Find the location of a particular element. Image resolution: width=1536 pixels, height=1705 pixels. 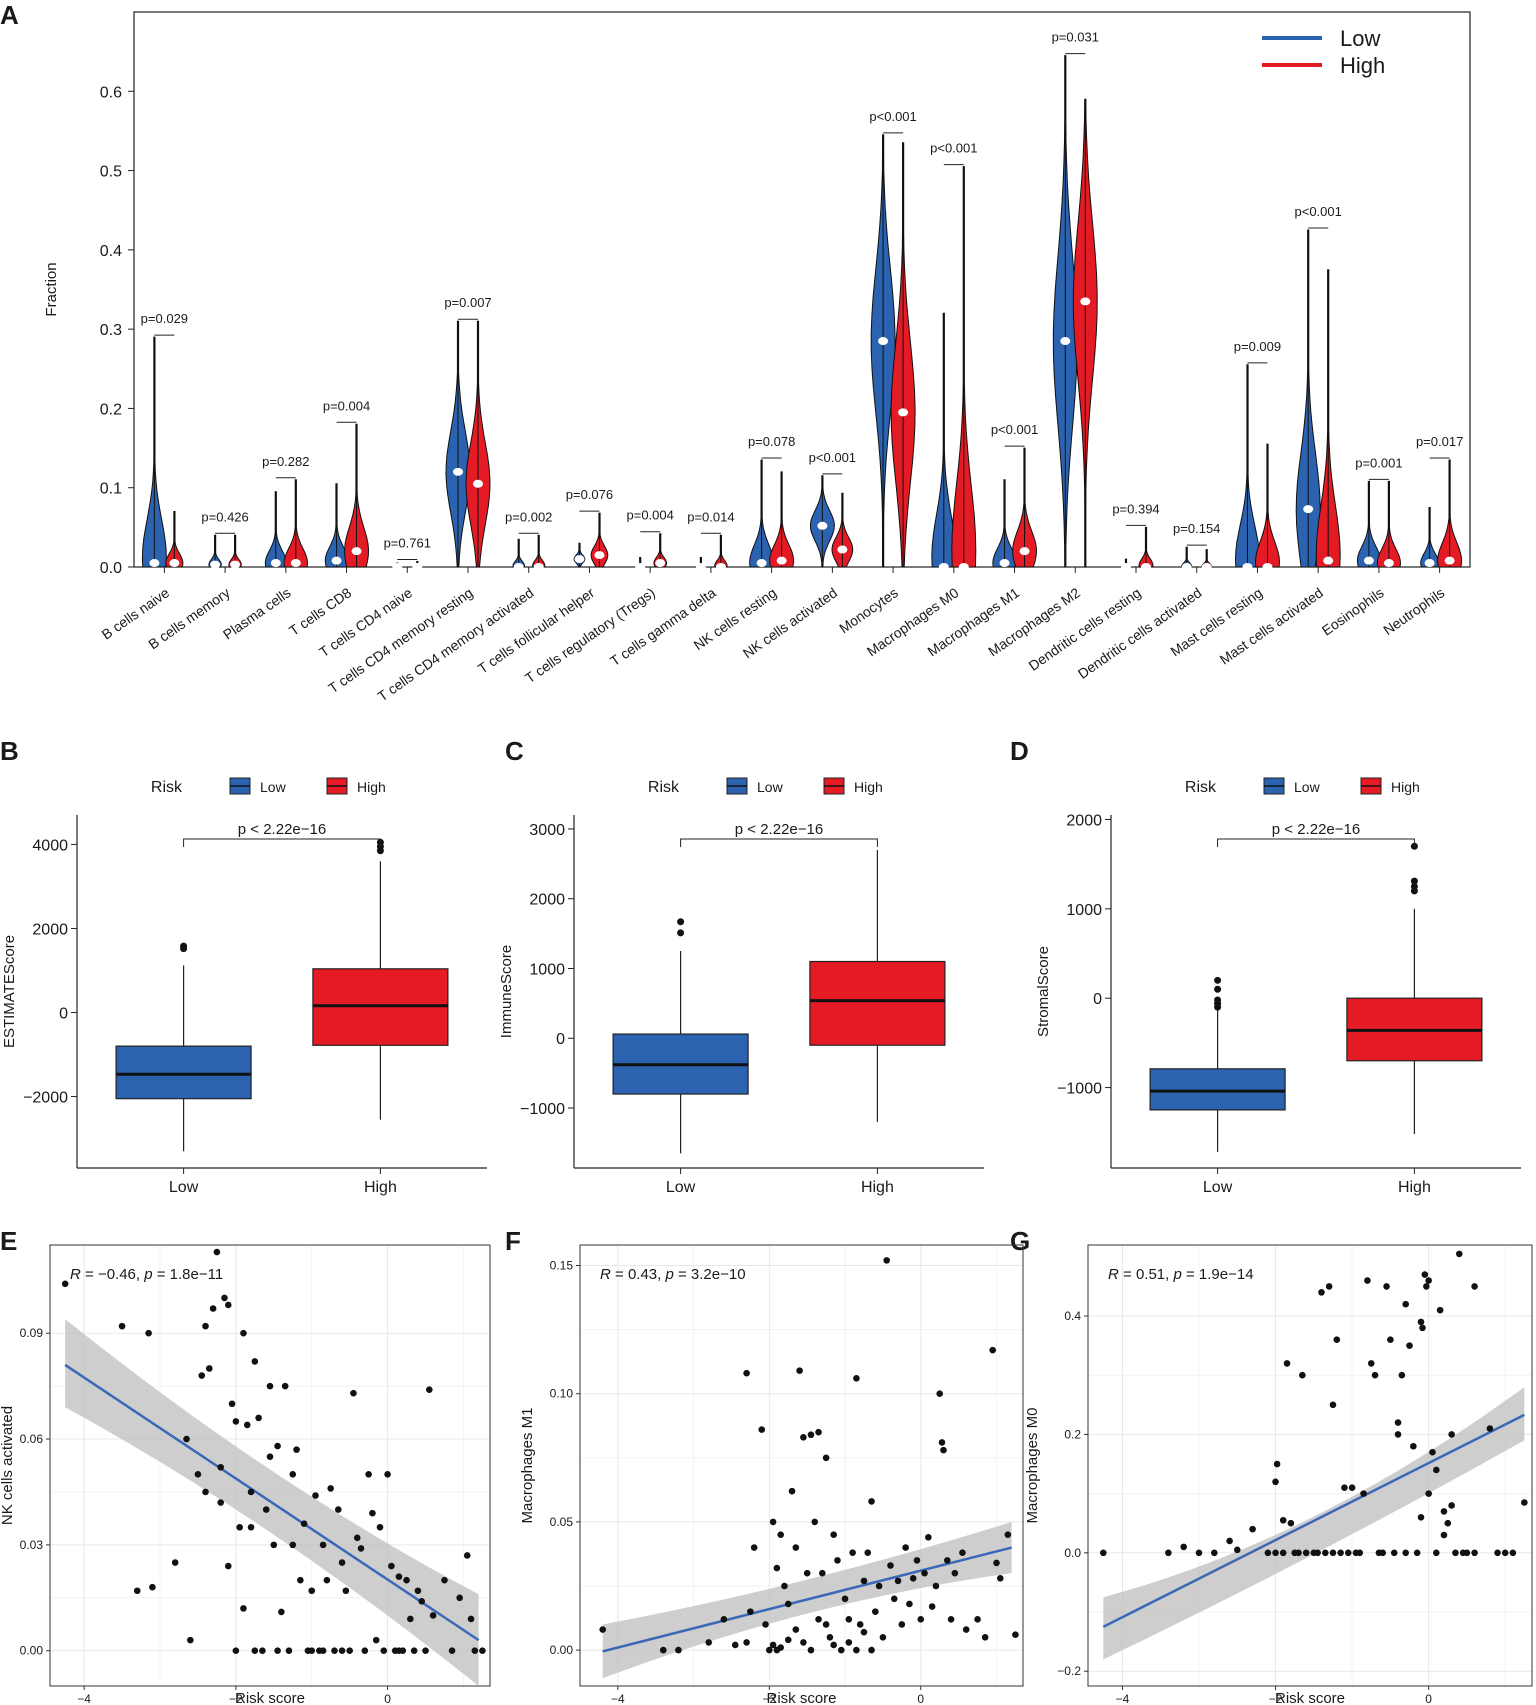

pvalue-label: p=0.761 is located at coordinates (407, 542).